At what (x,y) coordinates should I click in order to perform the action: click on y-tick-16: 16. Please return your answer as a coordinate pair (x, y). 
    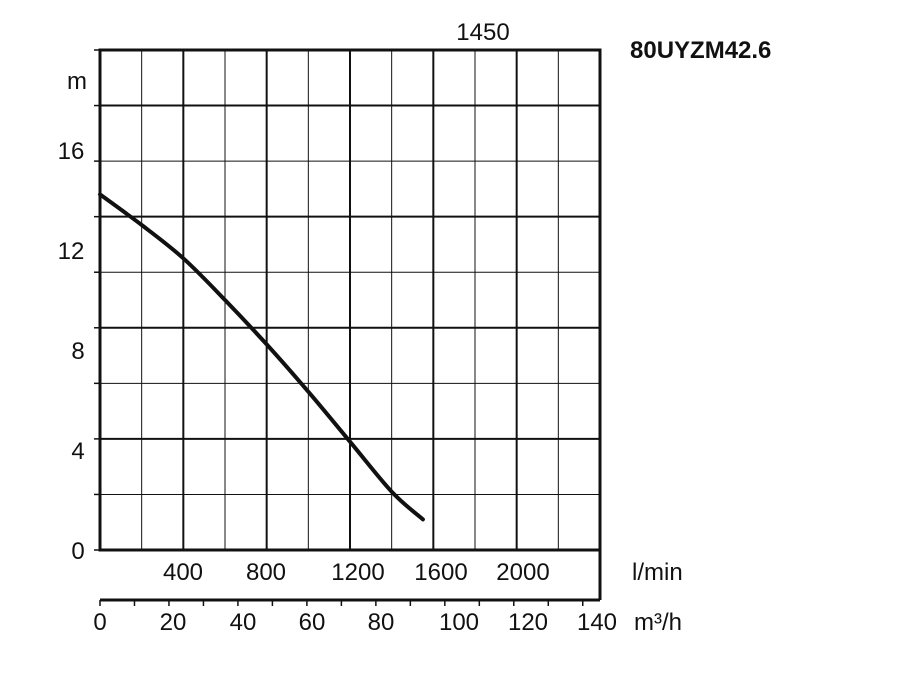
    Looking at the image, I should click on (71, 151).